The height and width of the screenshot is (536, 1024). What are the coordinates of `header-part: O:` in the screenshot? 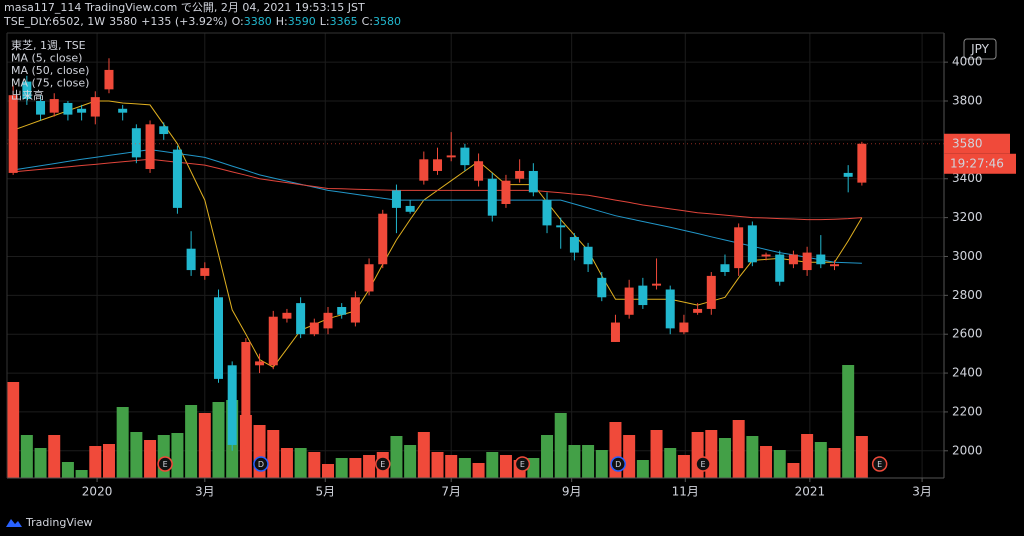 It's located at (238, 21).